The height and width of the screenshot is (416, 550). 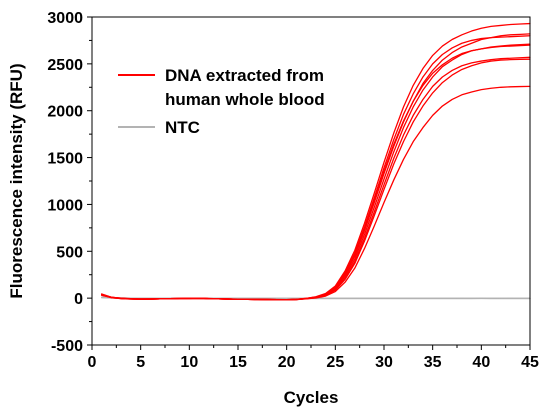 What do you see at coordinates (530, 362) in the screenshot?
I see `x-tick-label: 45` at bounding box center [530, 362].